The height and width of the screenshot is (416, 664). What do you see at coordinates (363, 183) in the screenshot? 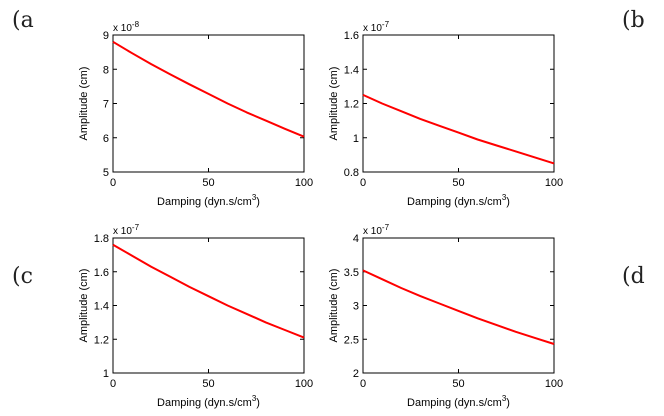
I see `x-tick-label-b-0: 0` at bounding box center [363, 183].